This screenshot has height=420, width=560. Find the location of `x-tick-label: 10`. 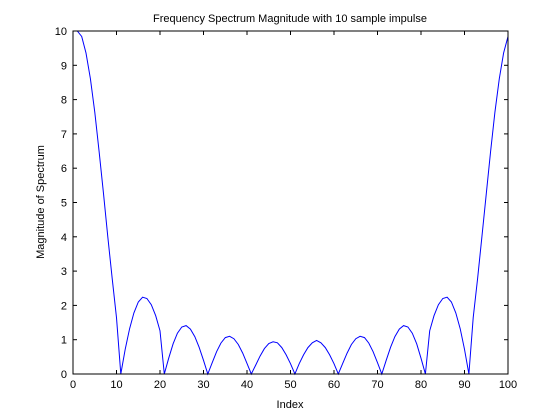

x-tick-label: 10 is located at coordinates (116, 385).